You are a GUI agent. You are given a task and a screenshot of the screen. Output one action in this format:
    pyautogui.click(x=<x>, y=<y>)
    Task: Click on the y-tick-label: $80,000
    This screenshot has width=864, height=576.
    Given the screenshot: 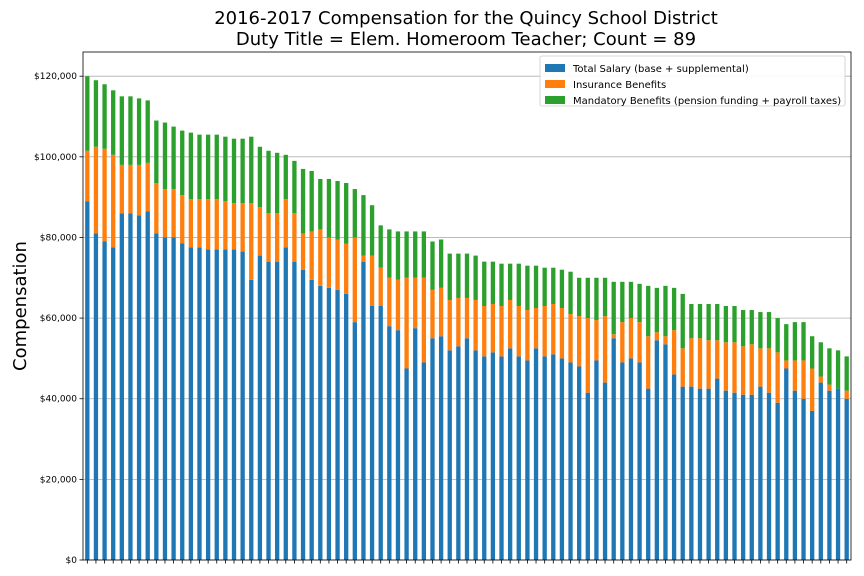 What is the action you would take?
    pyautogui.click(x=58, y=238)
    